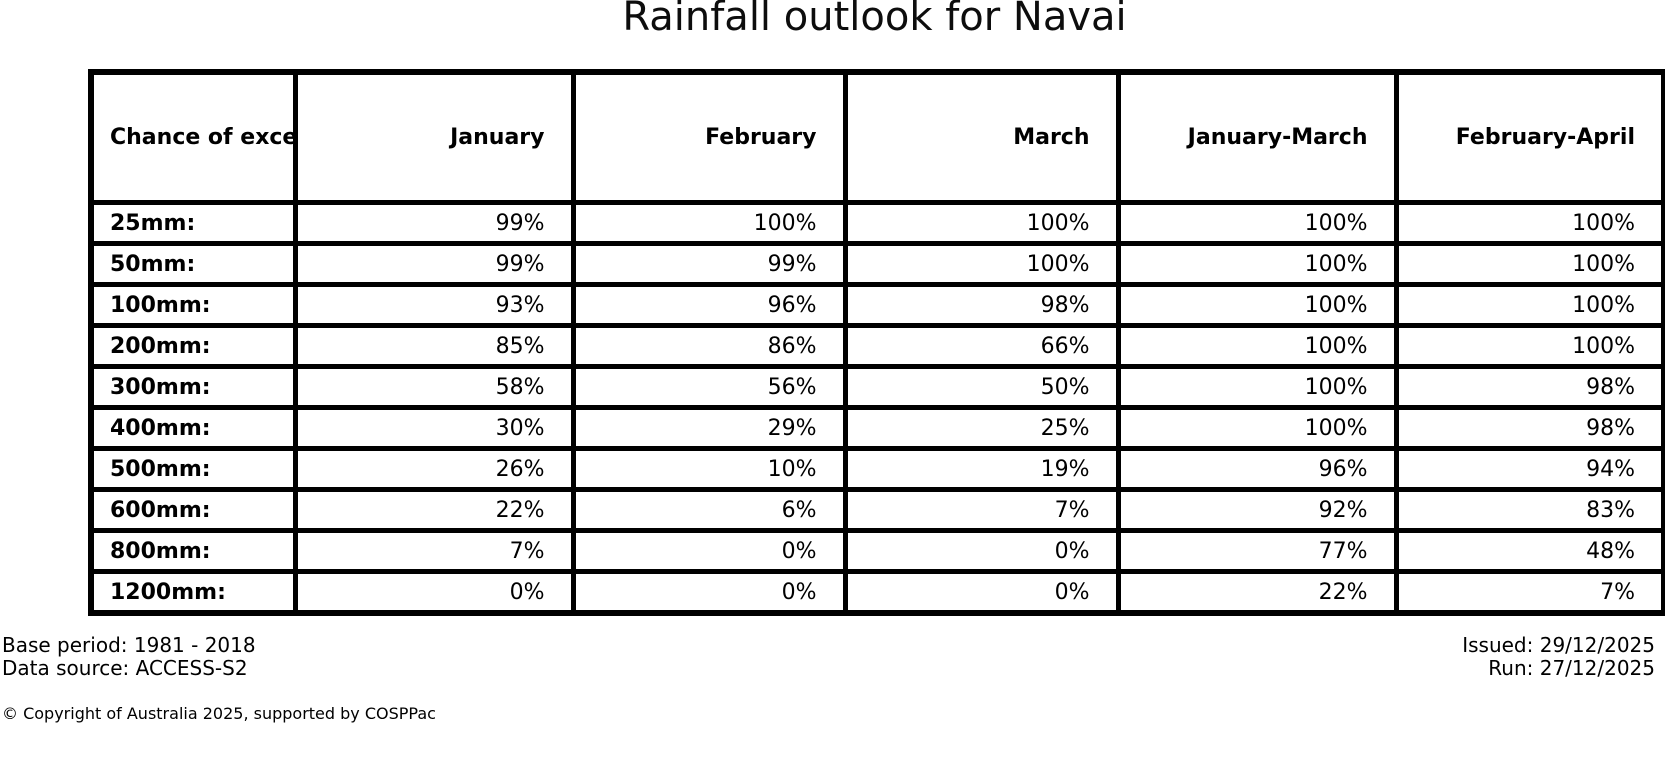  I want to click on value-cell: 26%, so click(434, 469).